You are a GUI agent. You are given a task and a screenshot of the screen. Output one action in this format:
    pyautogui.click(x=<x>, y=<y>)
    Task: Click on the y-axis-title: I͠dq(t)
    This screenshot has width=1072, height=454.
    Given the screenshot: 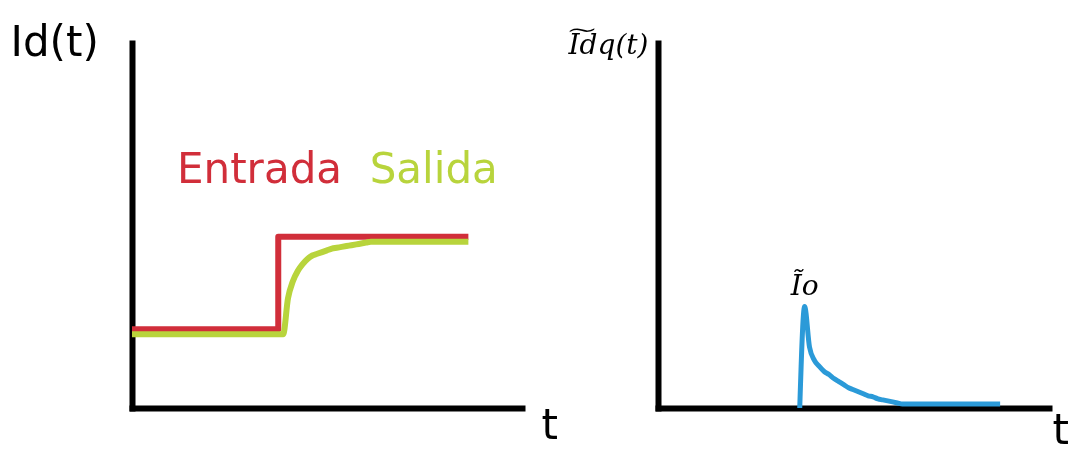 What is the action you would take?
    pyautogui.click(x=608, y=44)
    